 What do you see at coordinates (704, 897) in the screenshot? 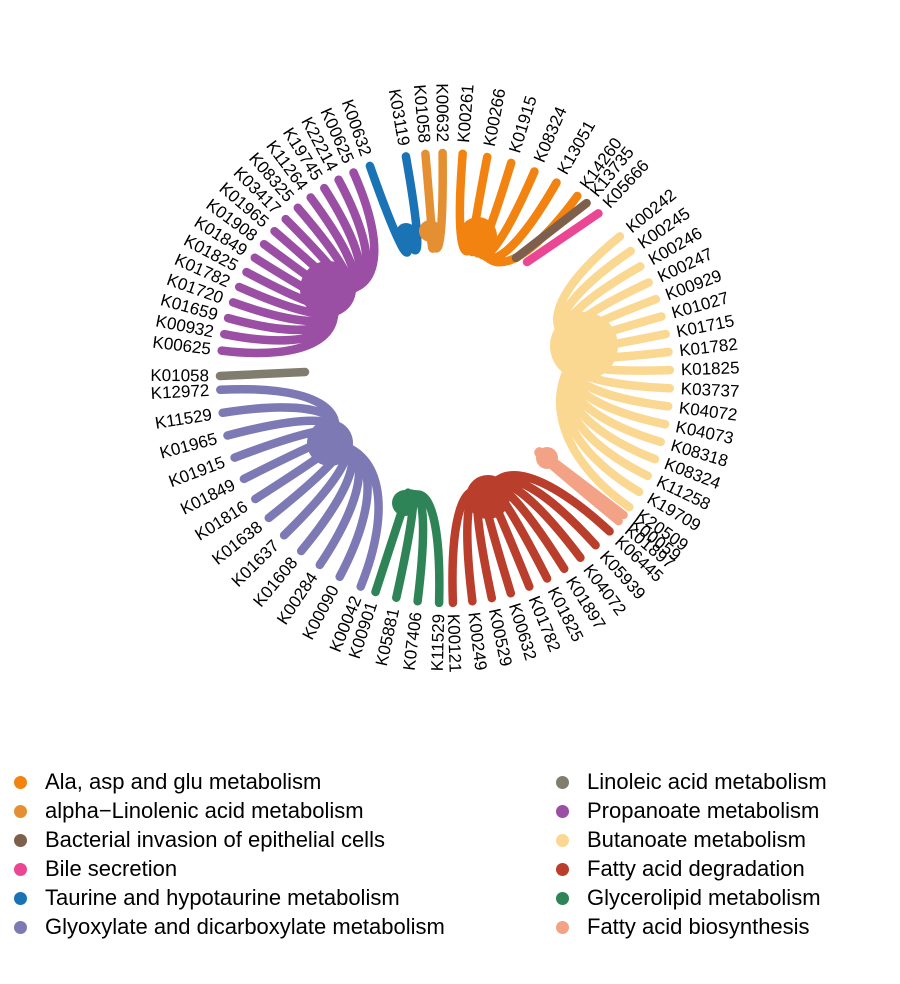
I see `legend-label: Glycerolipid metabolism` at bounding box center [704, 897].